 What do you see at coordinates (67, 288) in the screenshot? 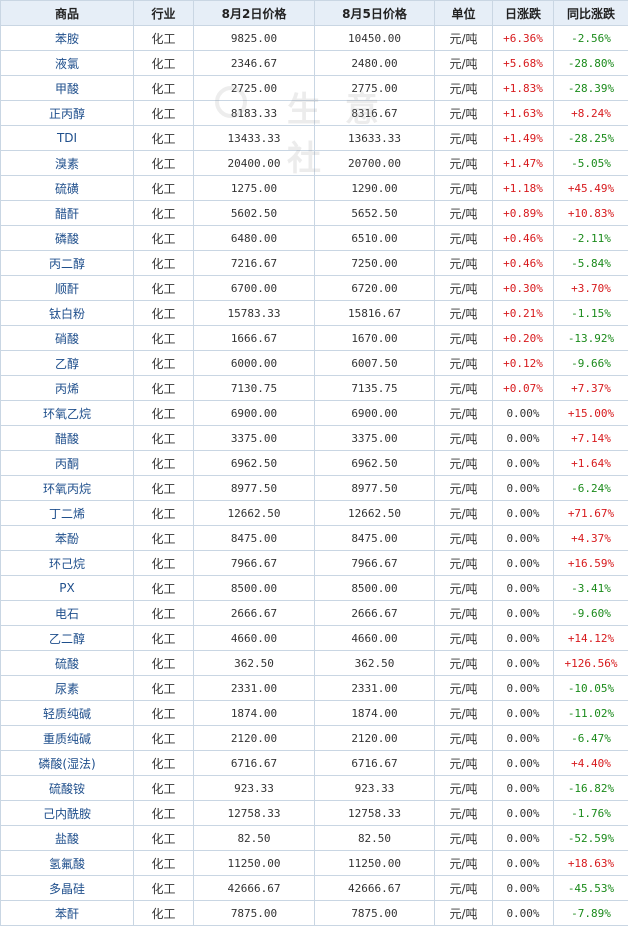
I see `cell-product: 顺酐` at bounding box center [67, 288].